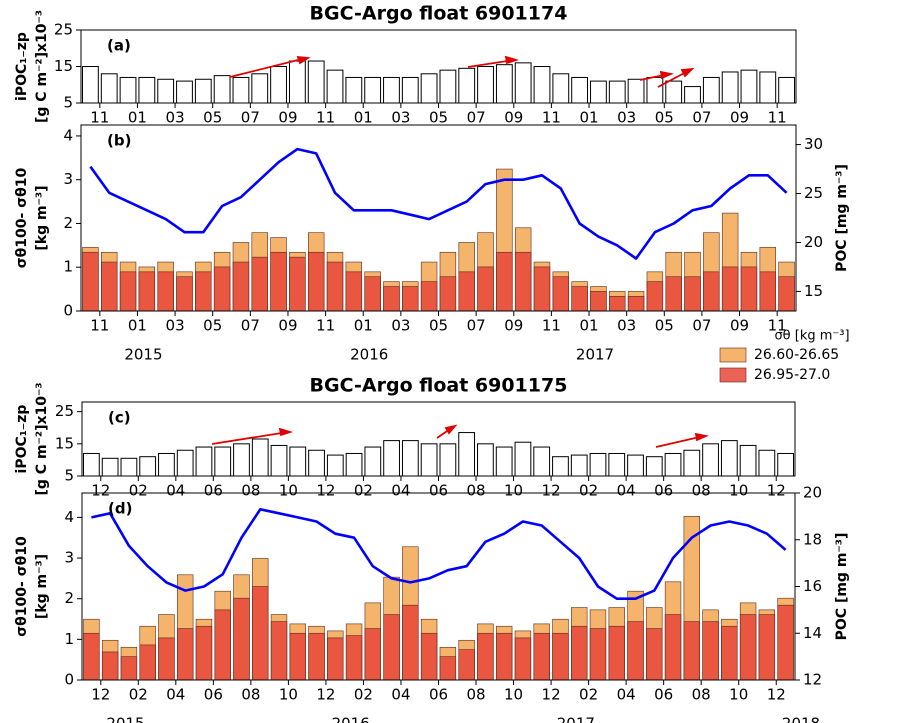 This screenshot has width=923, height=723. I want to click on y-tick-label: 5, so click(69, 476).